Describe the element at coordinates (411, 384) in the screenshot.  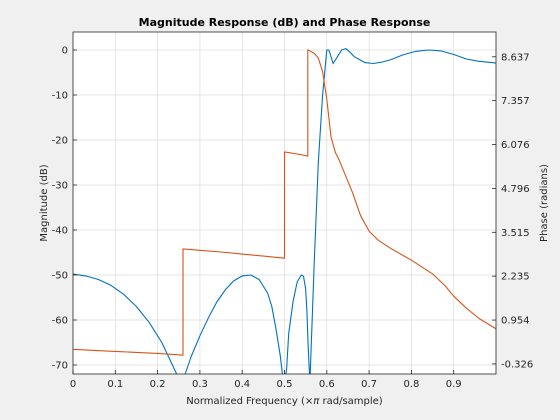
I see `x-tick-label: 0.8` at that location.